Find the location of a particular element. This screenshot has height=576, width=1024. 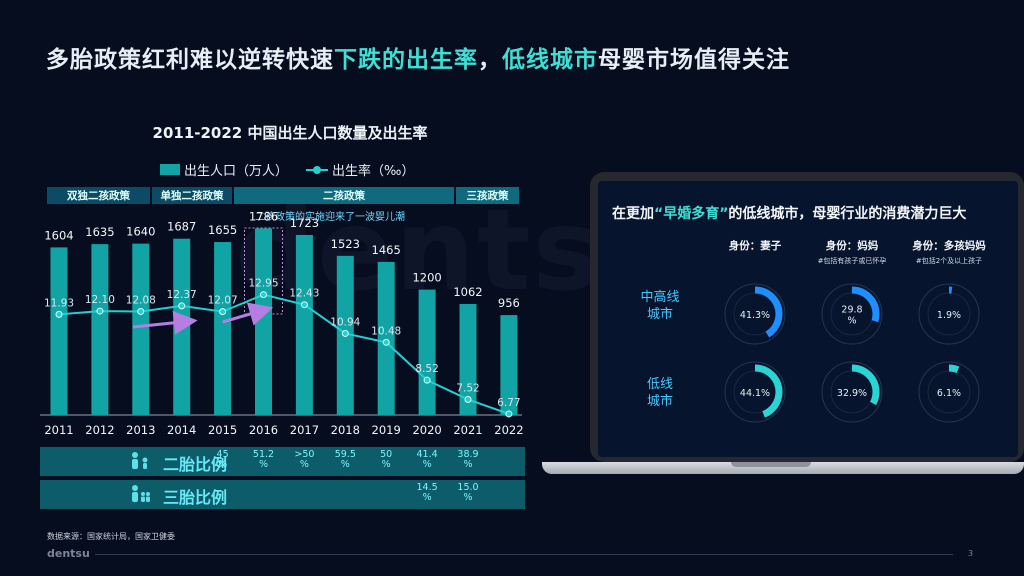

footer-logo: dentsu is located at coordinates (68, 553).